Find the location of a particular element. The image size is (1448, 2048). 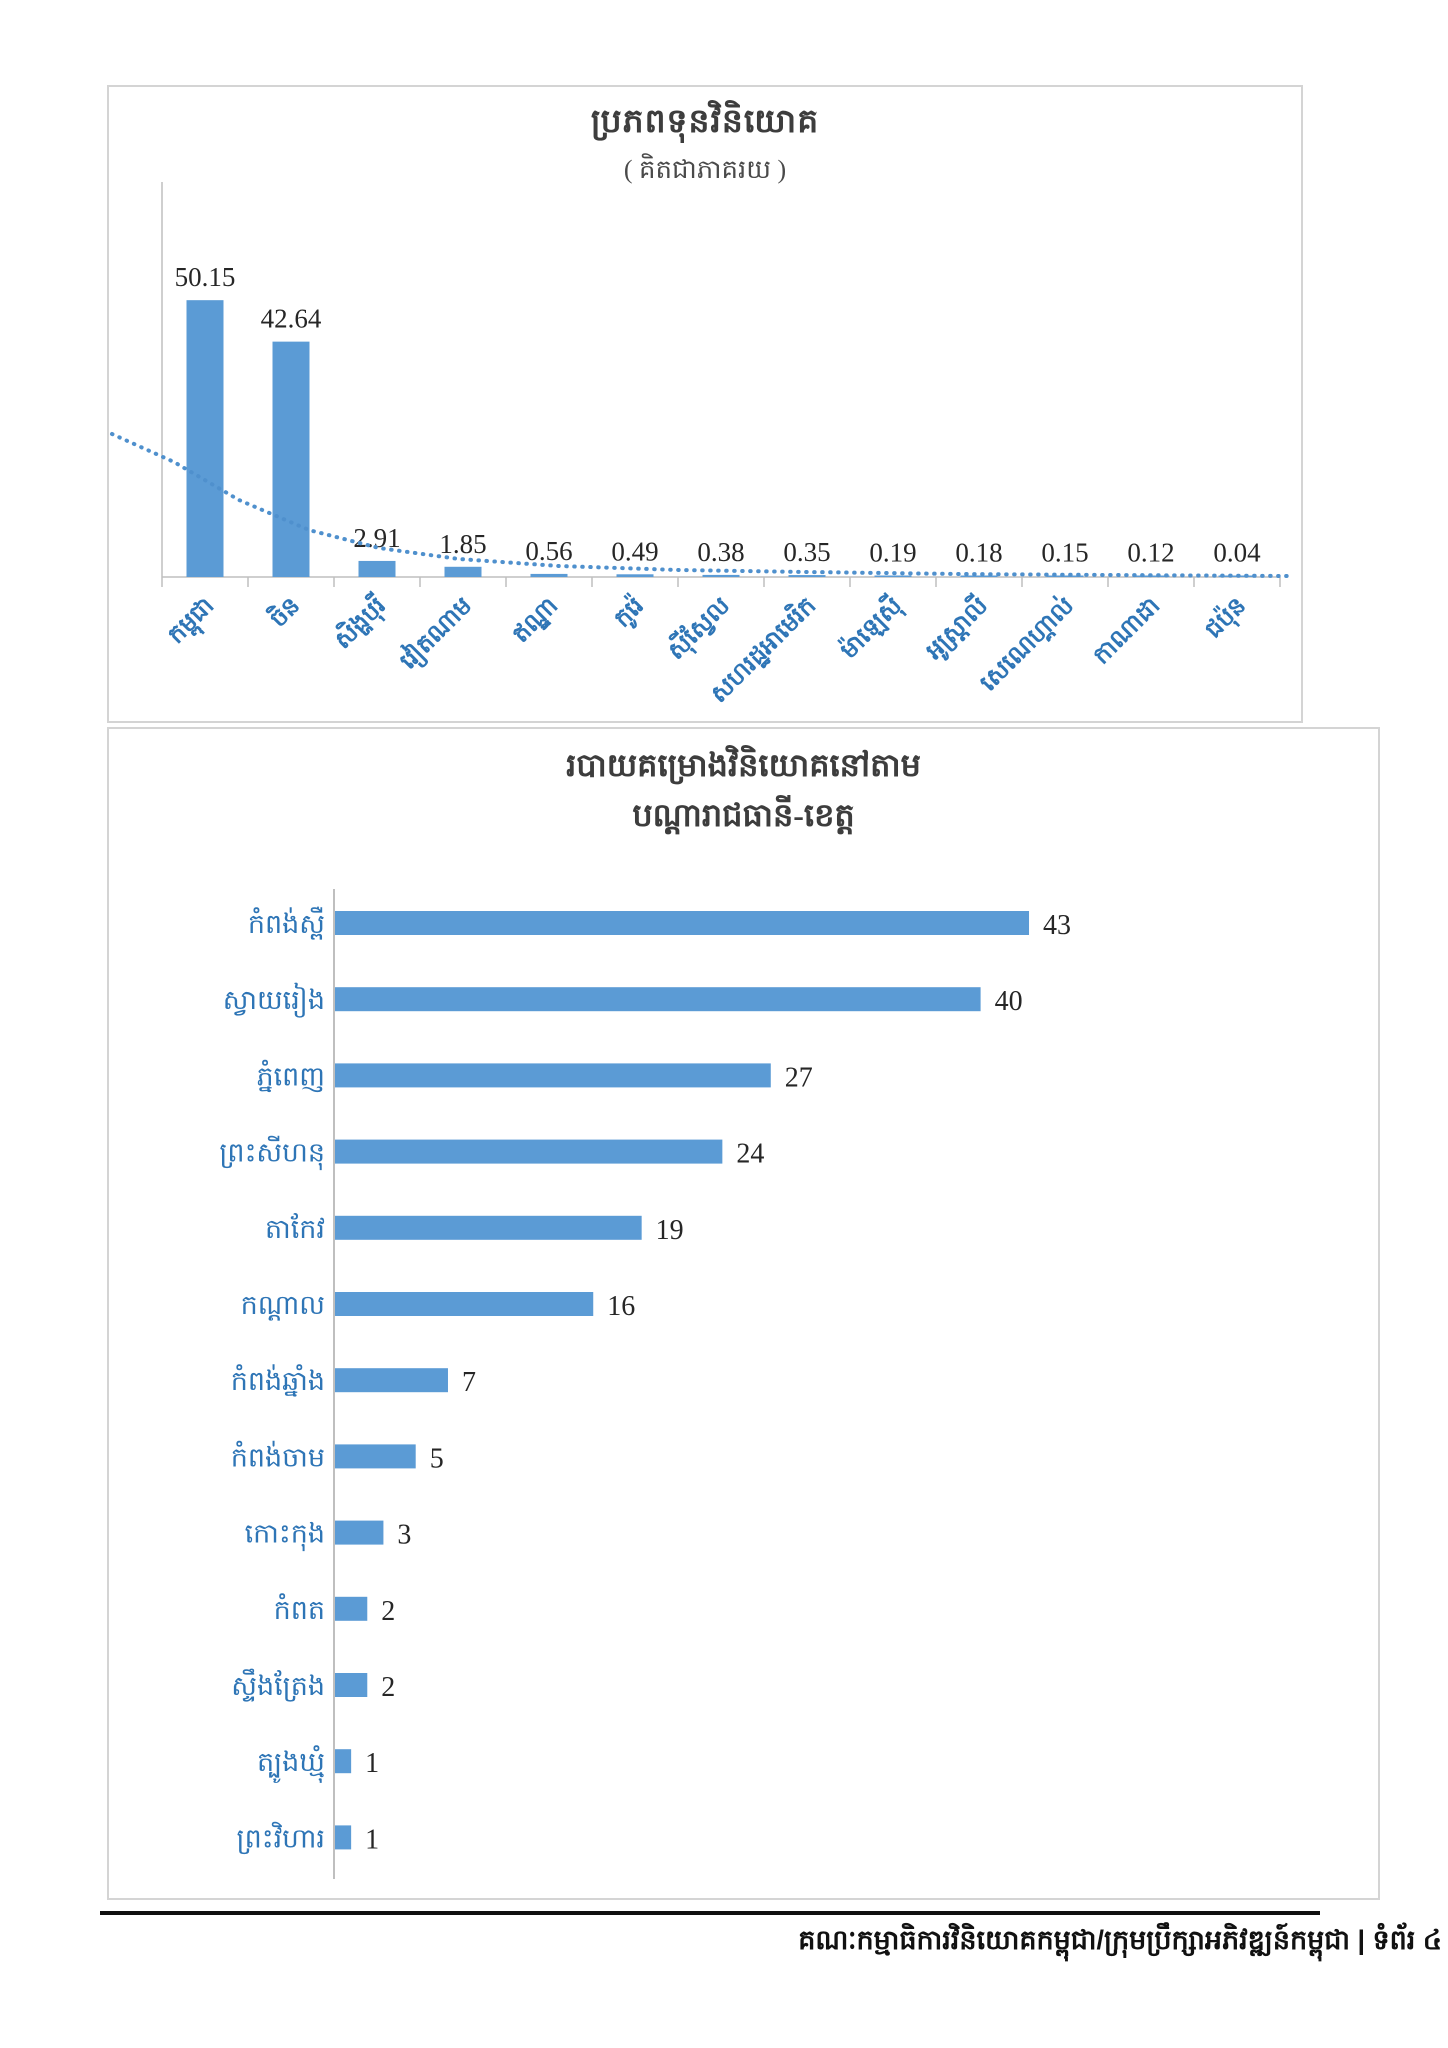

category-label: ជប៉ុន is located at coordinates (1225, 618).